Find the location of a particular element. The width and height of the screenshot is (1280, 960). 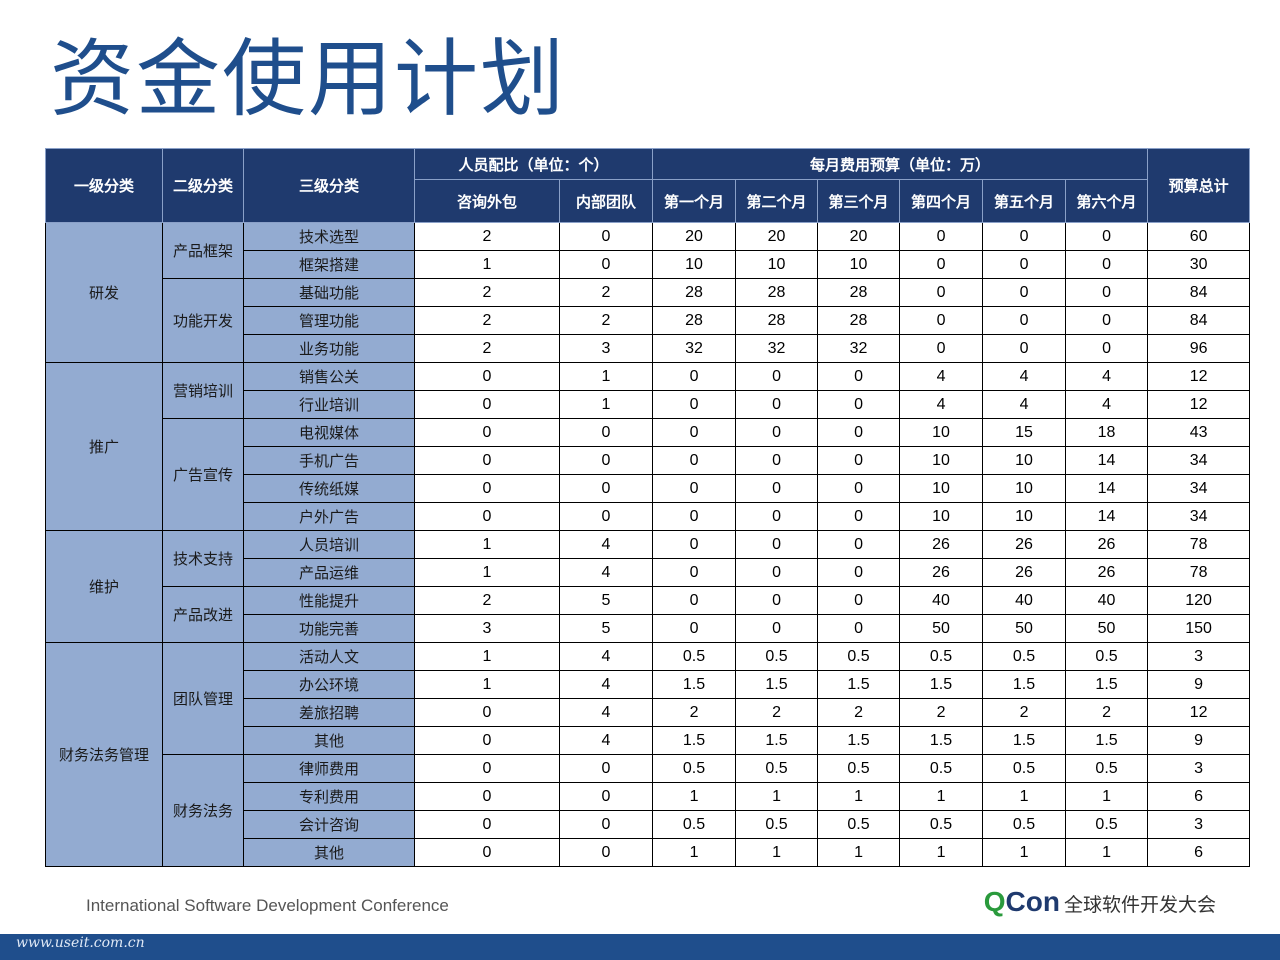

category-level3: 活动人文 is located at coordinates (329, 656).